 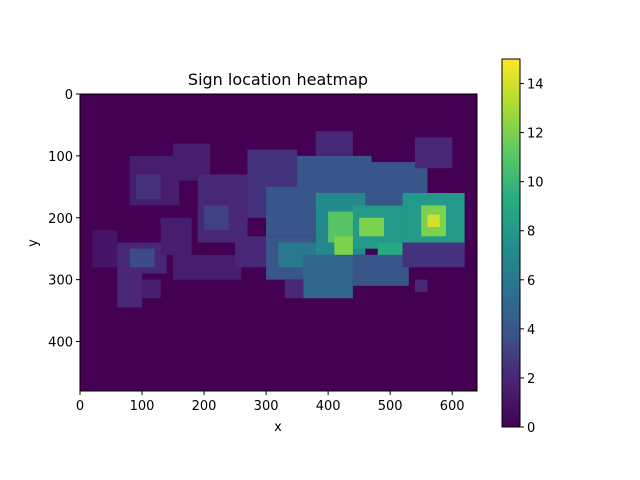 I want to click on y-tick-label-100: 100, so click(x=60, y=157).